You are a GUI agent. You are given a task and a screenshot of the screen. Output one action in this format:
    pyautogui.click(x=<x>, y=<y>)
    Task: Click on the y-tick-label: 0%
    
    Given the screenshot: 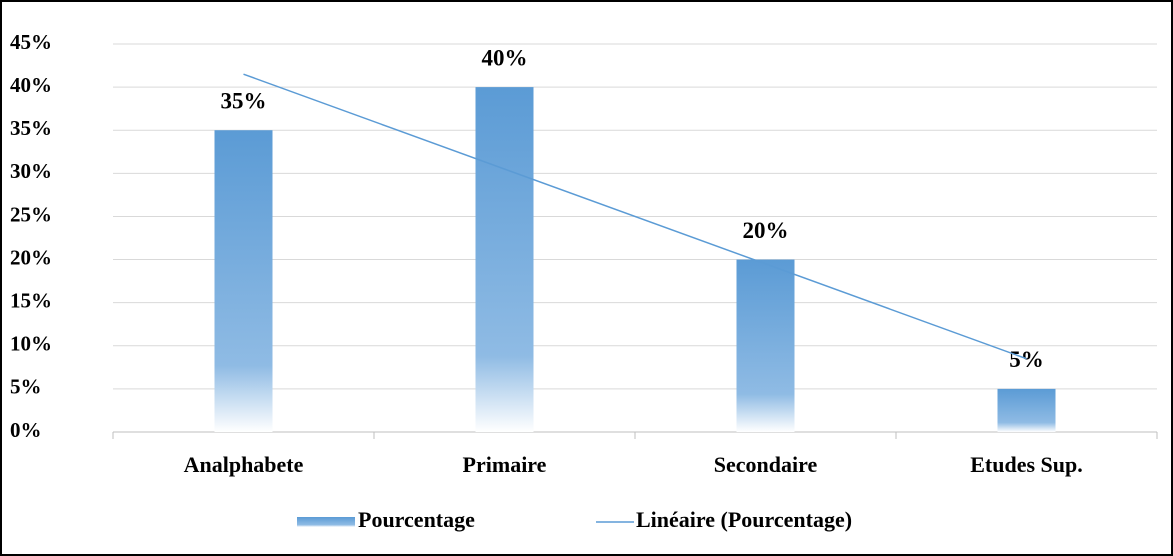 What is the action you would take?
    pyautogui.click(x=26, y=430)
    